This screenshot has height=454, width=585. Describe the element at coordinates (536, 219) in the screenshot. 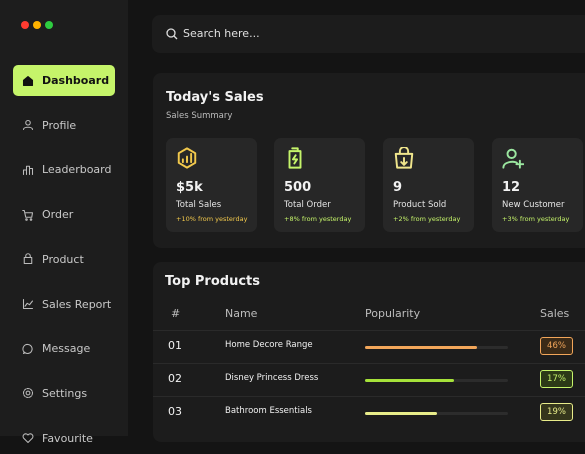

I see `stat-change: +3% from yesterday` at that location.